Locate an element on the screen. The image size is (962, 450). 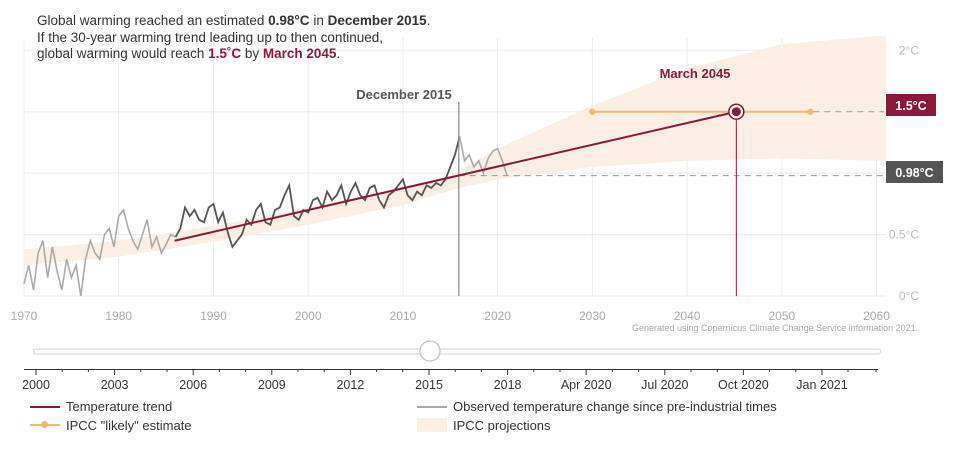
slider-tick-label: 2015 is located at coordinates (429, 385).